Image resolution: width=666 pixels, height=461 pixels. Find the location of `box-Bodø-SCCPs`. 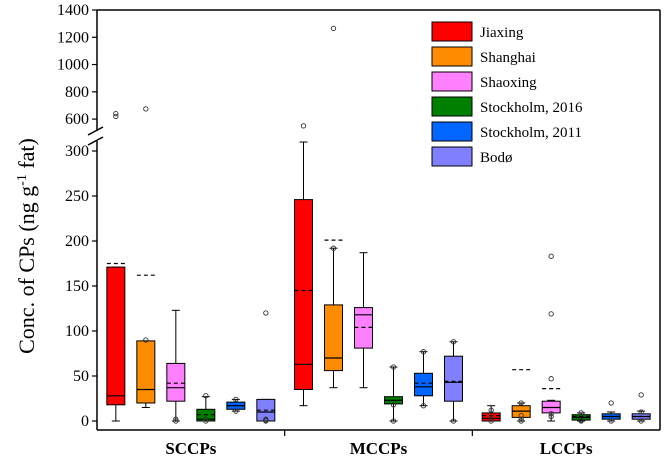

box-Bodø-SCCPs is located at coordinates (266, 367).